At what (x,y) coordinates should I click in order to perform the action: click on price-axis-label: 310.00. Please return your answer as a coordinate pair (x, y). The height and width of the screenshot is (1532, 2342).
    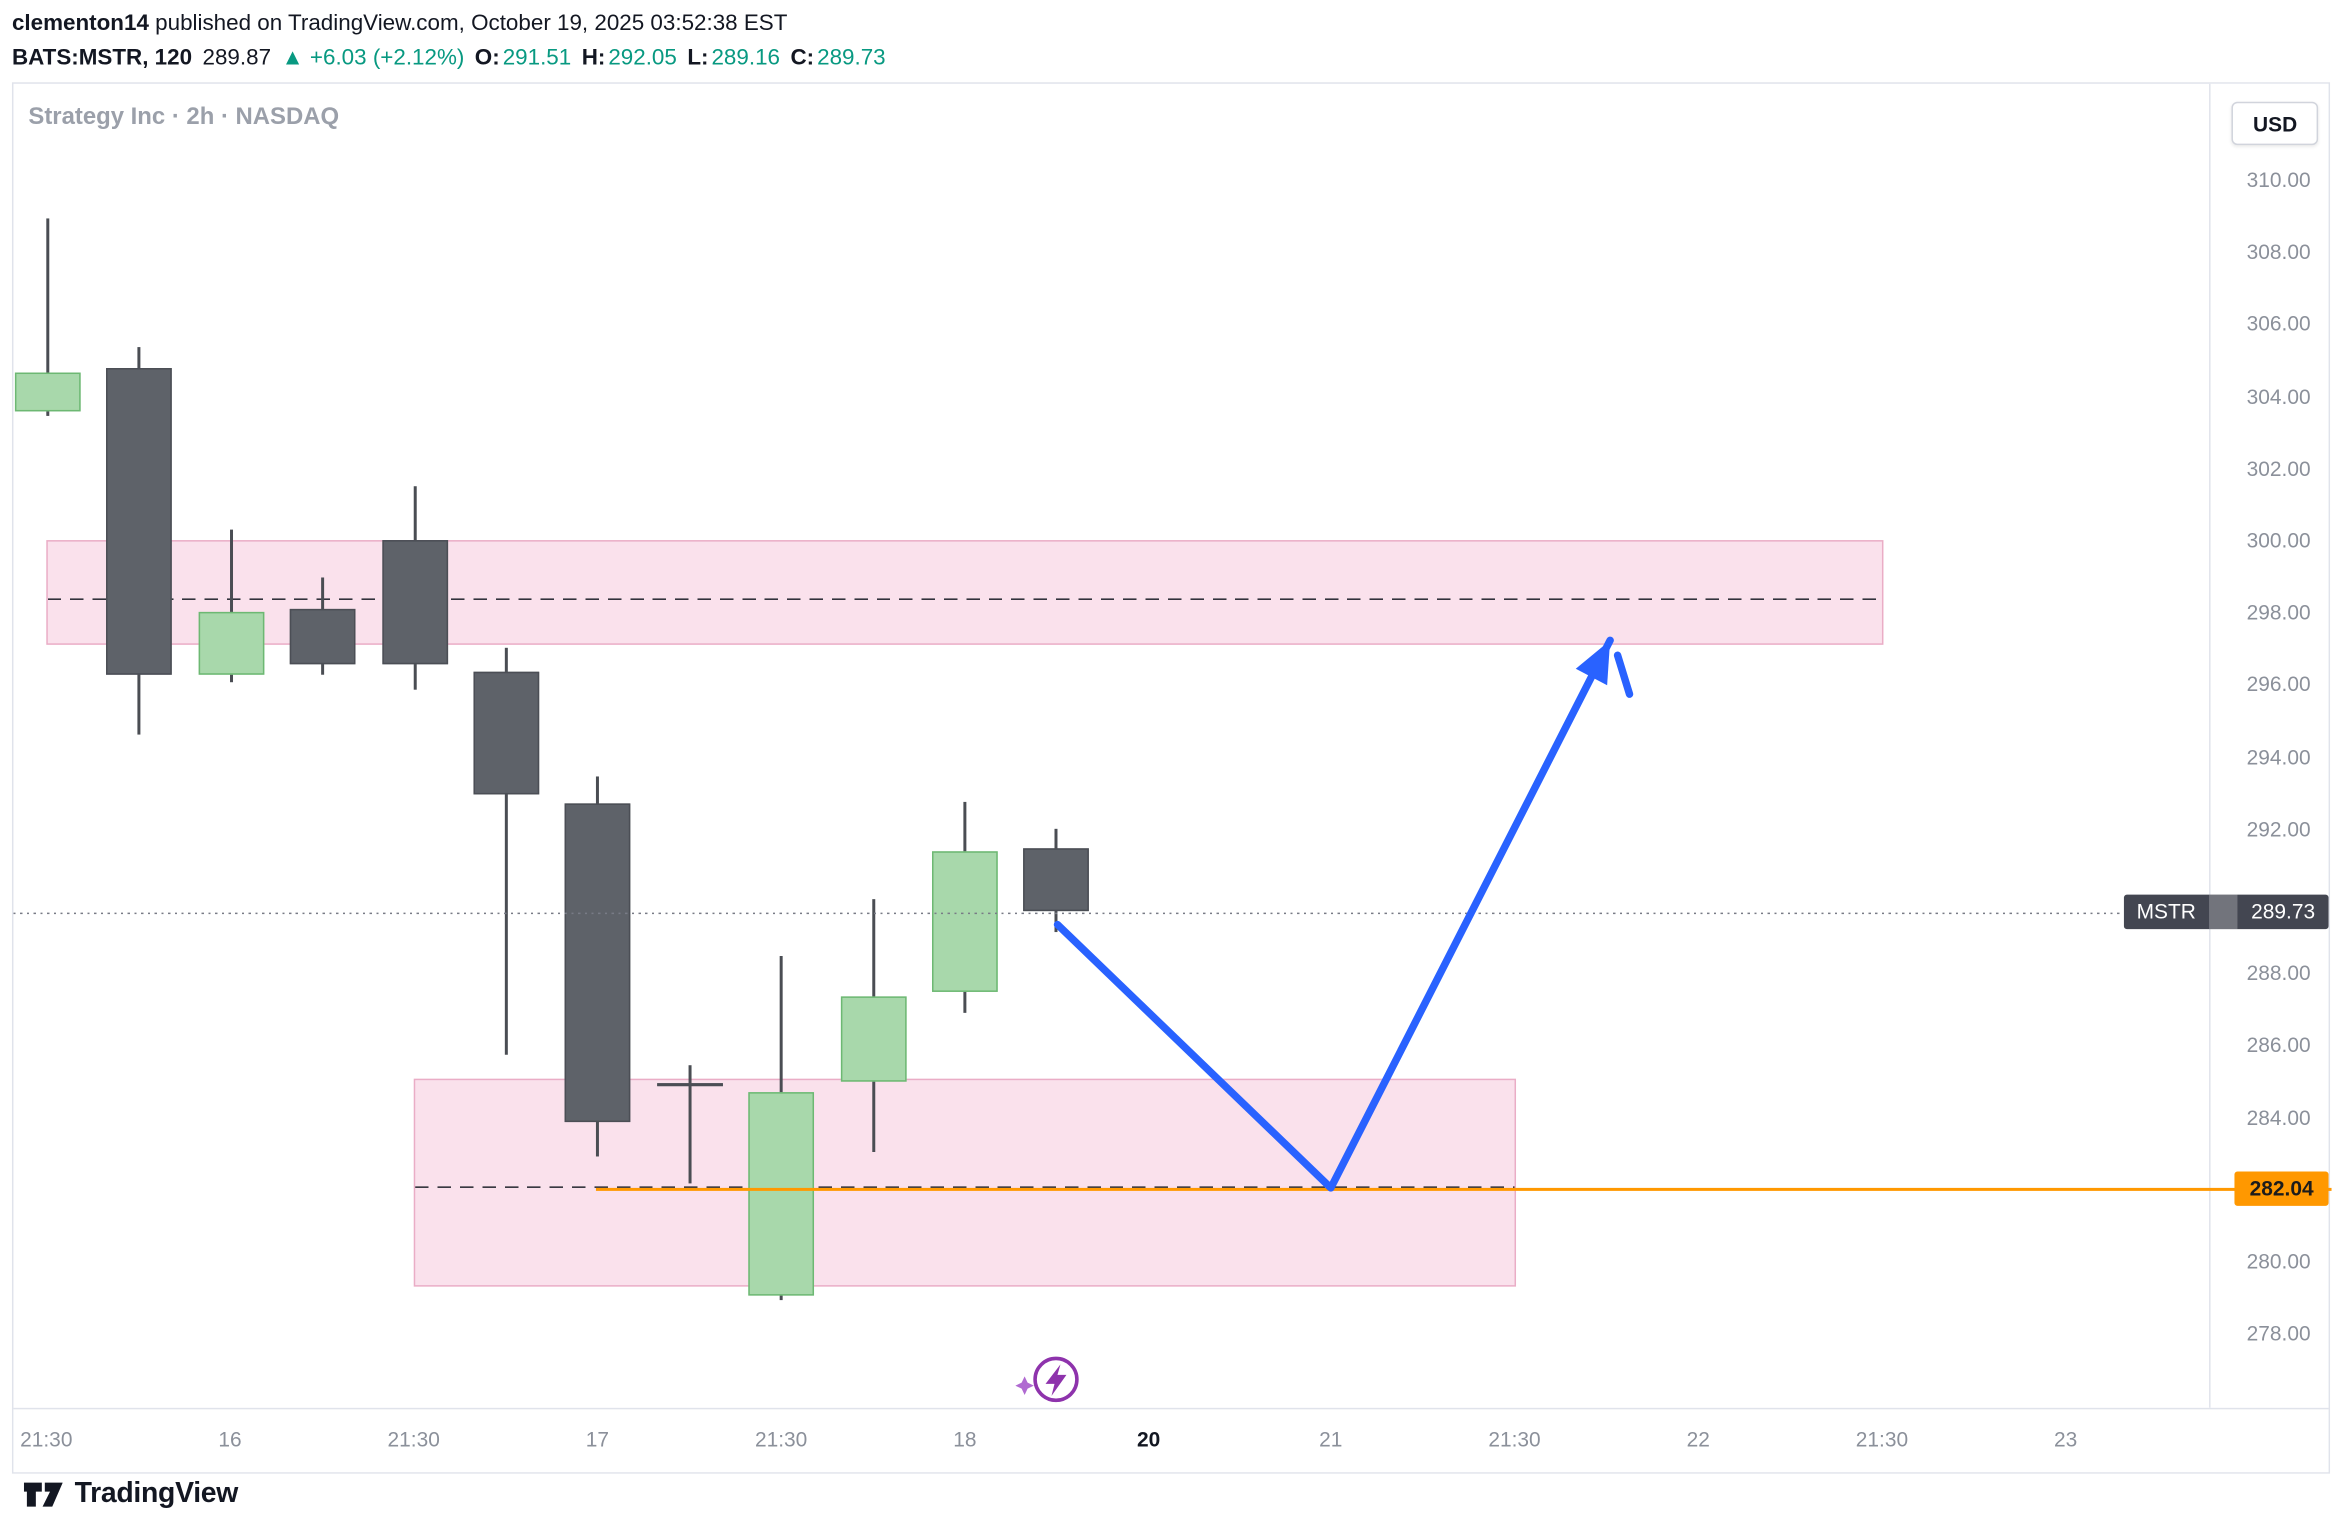
    Looking at the image, I should click on (2278, 179).